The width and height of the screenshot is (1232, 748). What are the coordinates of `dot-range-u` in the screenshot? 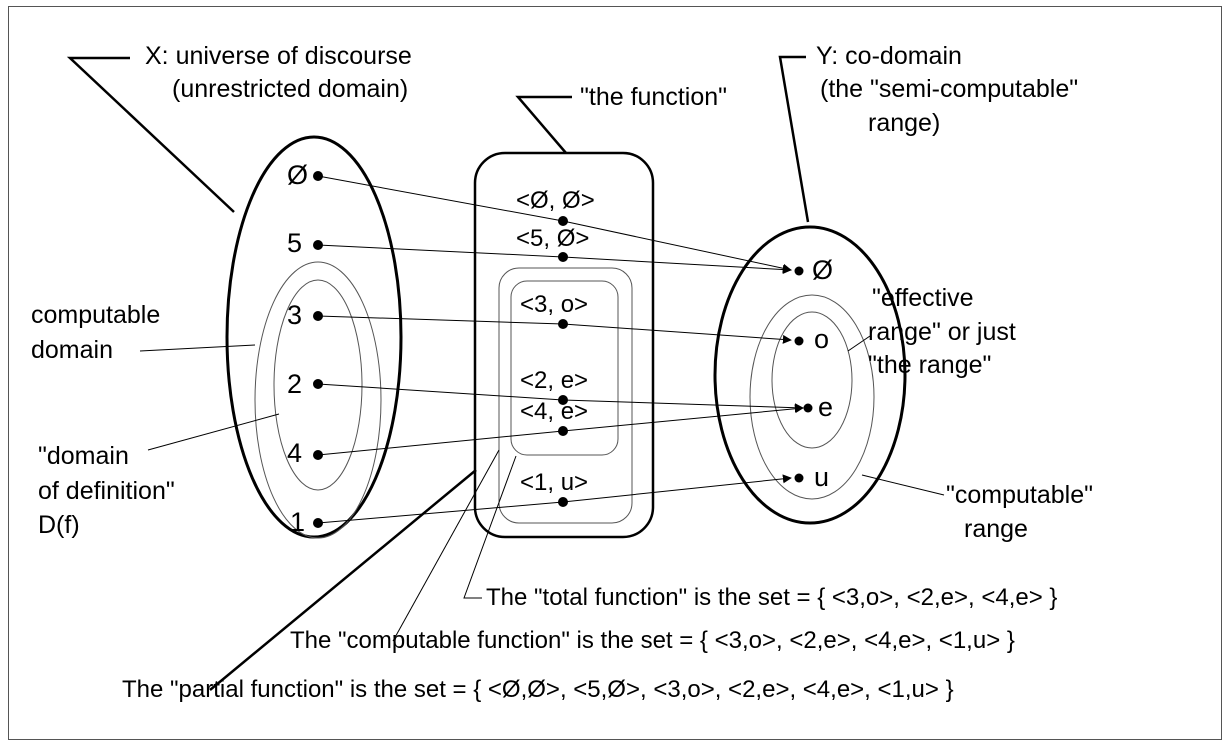 It's located at (799, 478).